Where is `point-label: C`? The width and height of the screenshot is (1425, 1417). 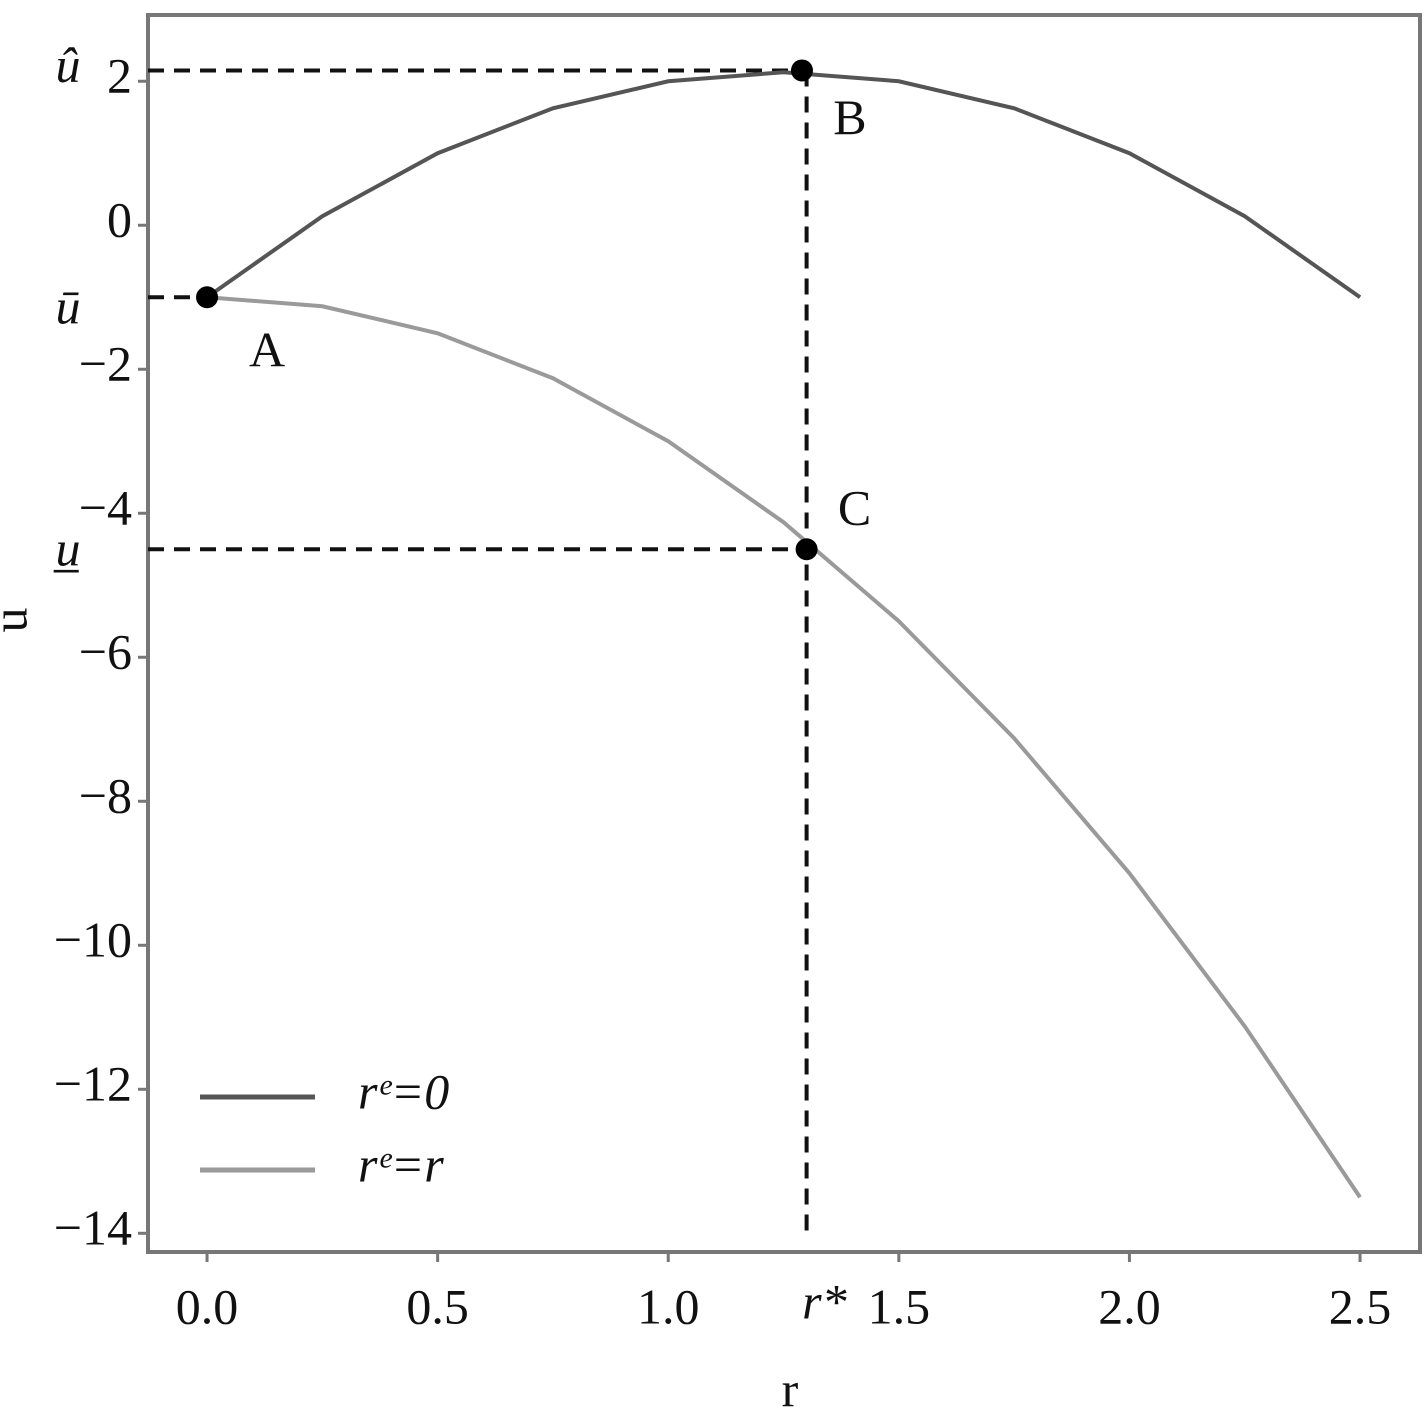
point-label: C is located at coordinates (854, 508).